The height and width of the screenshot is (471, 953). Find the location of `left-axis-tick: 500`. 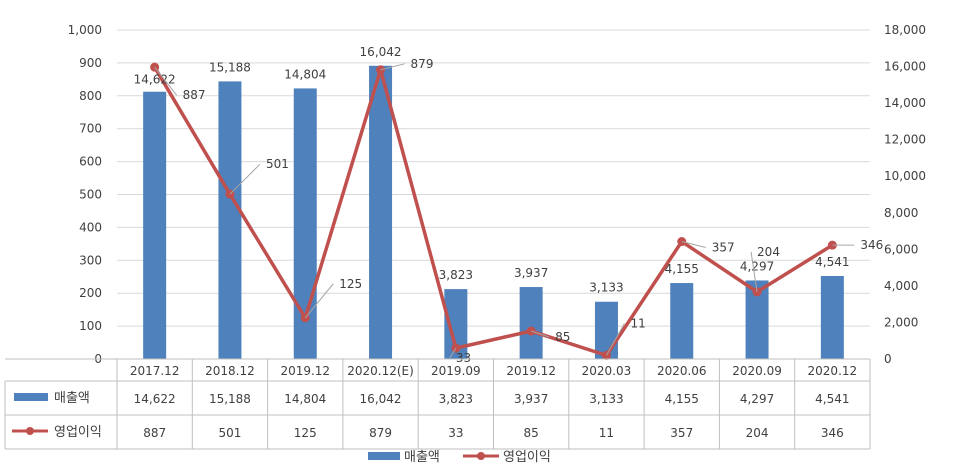

left-axis-tick: 500 is located at coordinates (90, 195).